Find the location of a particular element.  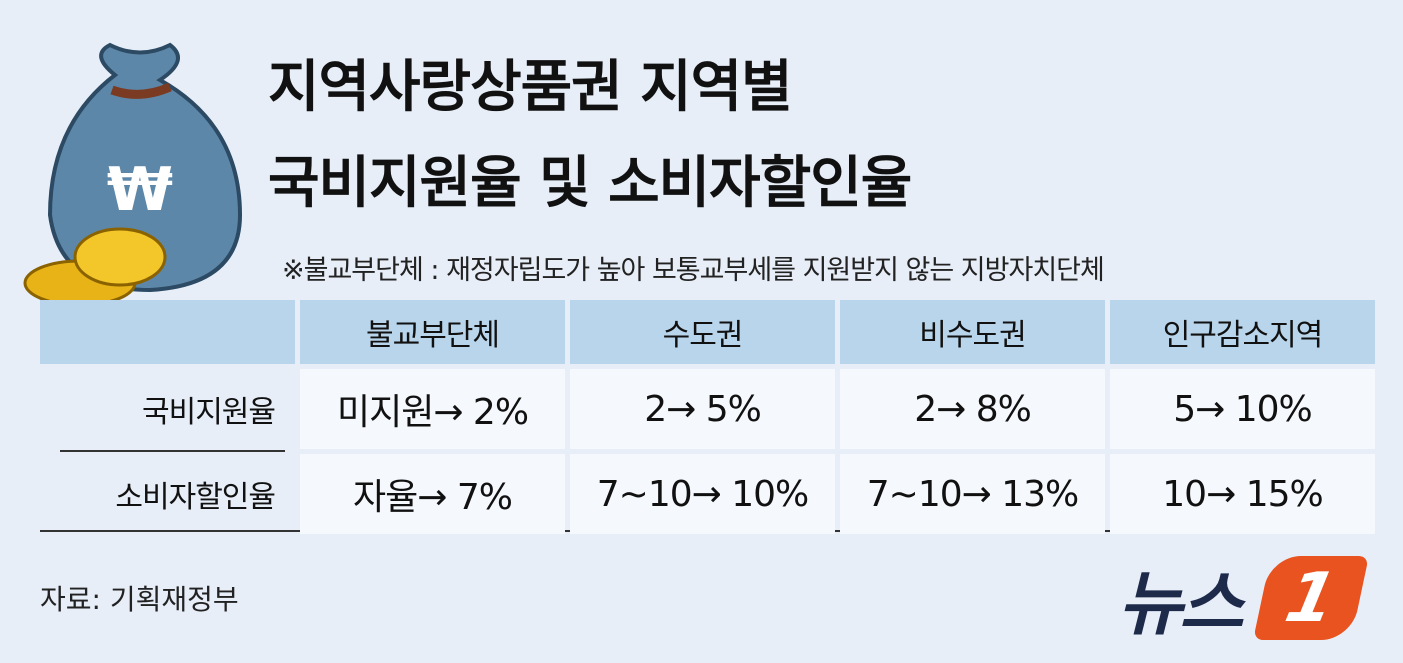

table-cell: 자율→ 7% is located at coordinates (432, 494).